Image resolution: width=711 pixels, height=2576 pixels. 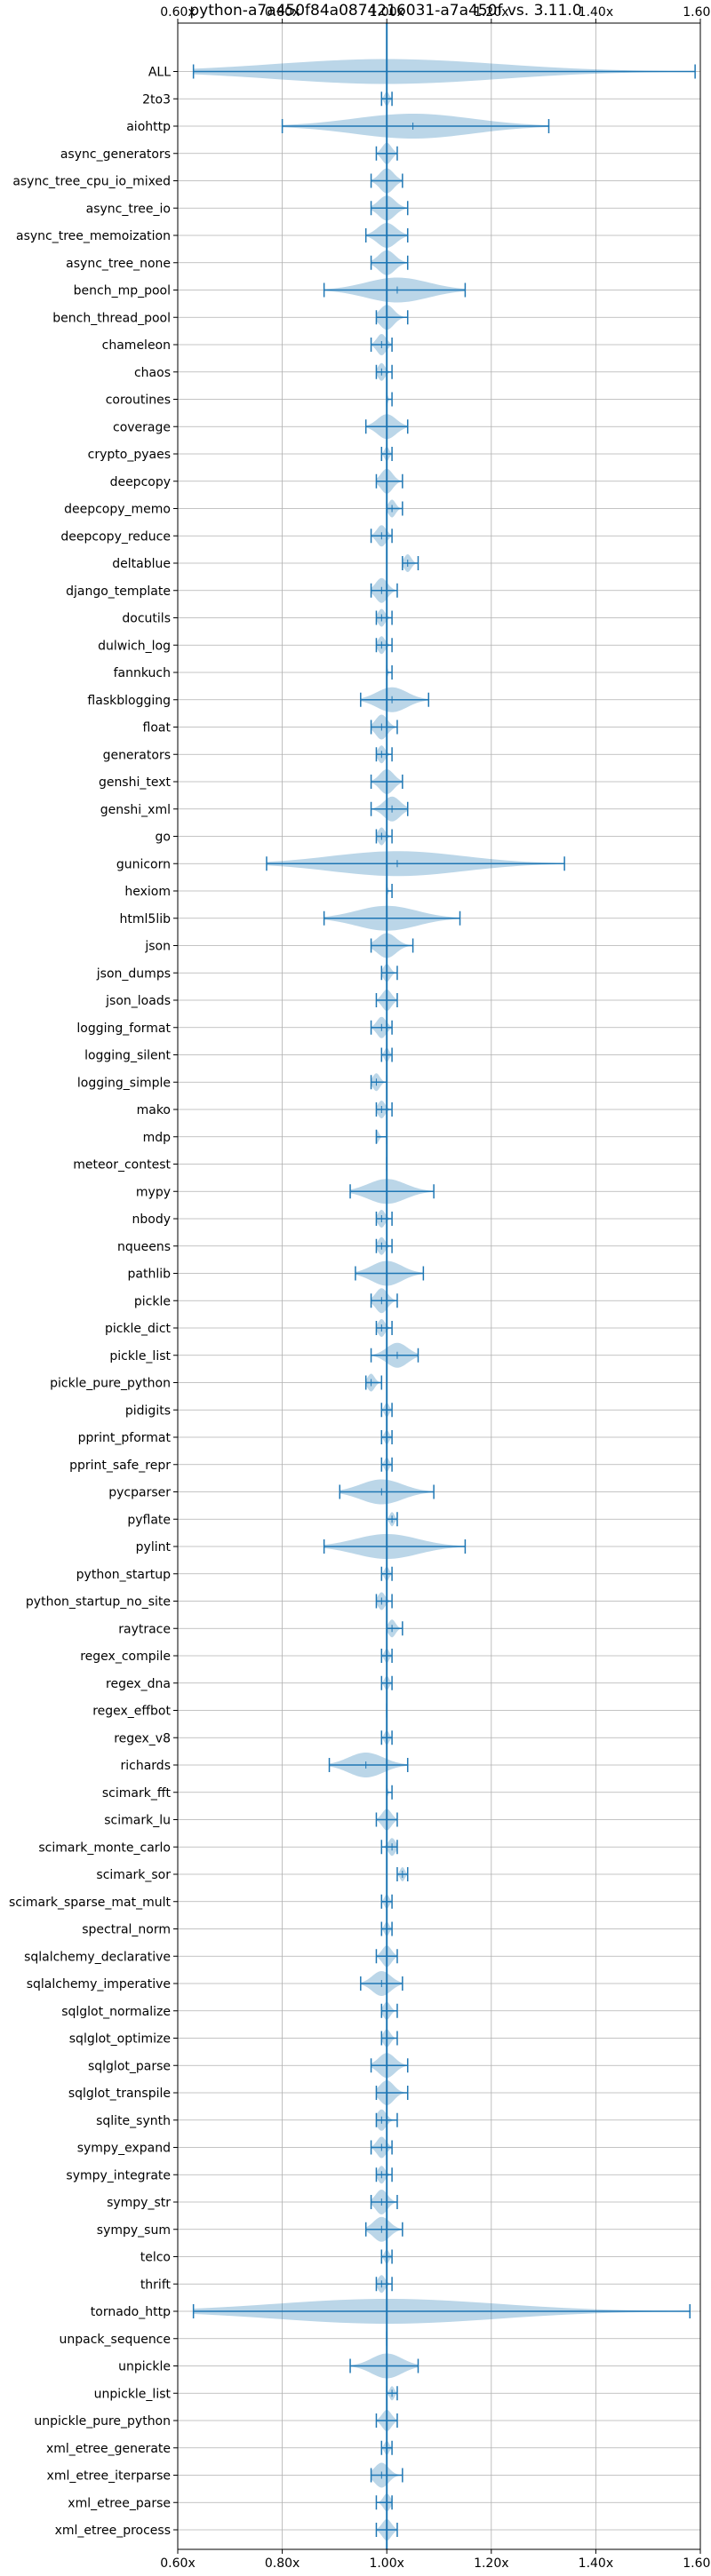 I want to click on x-tick-label-bottom: 1.20x, so click(x=491, y=2563).